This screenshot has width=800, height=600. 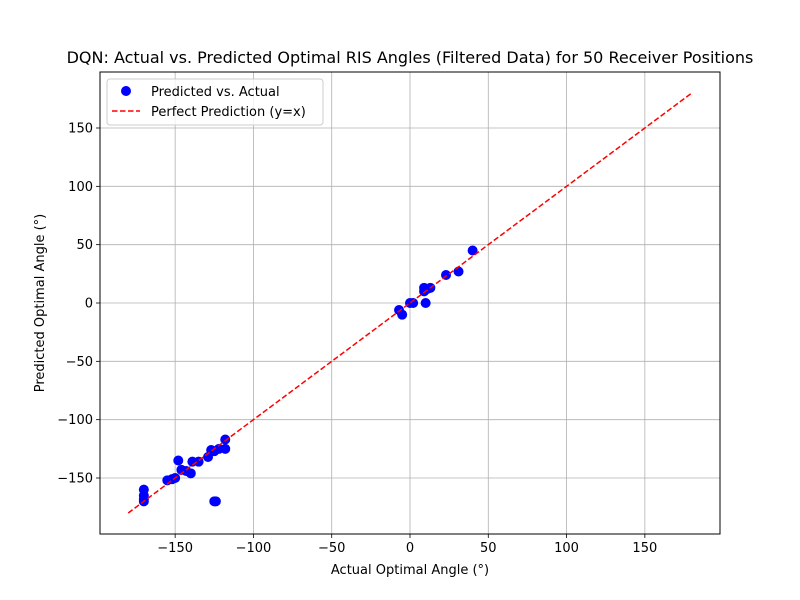 What do you see at coordinates (254, 548) in the screenshot?
I see `x-tick-label: −100` at bounding box center [254, 548].